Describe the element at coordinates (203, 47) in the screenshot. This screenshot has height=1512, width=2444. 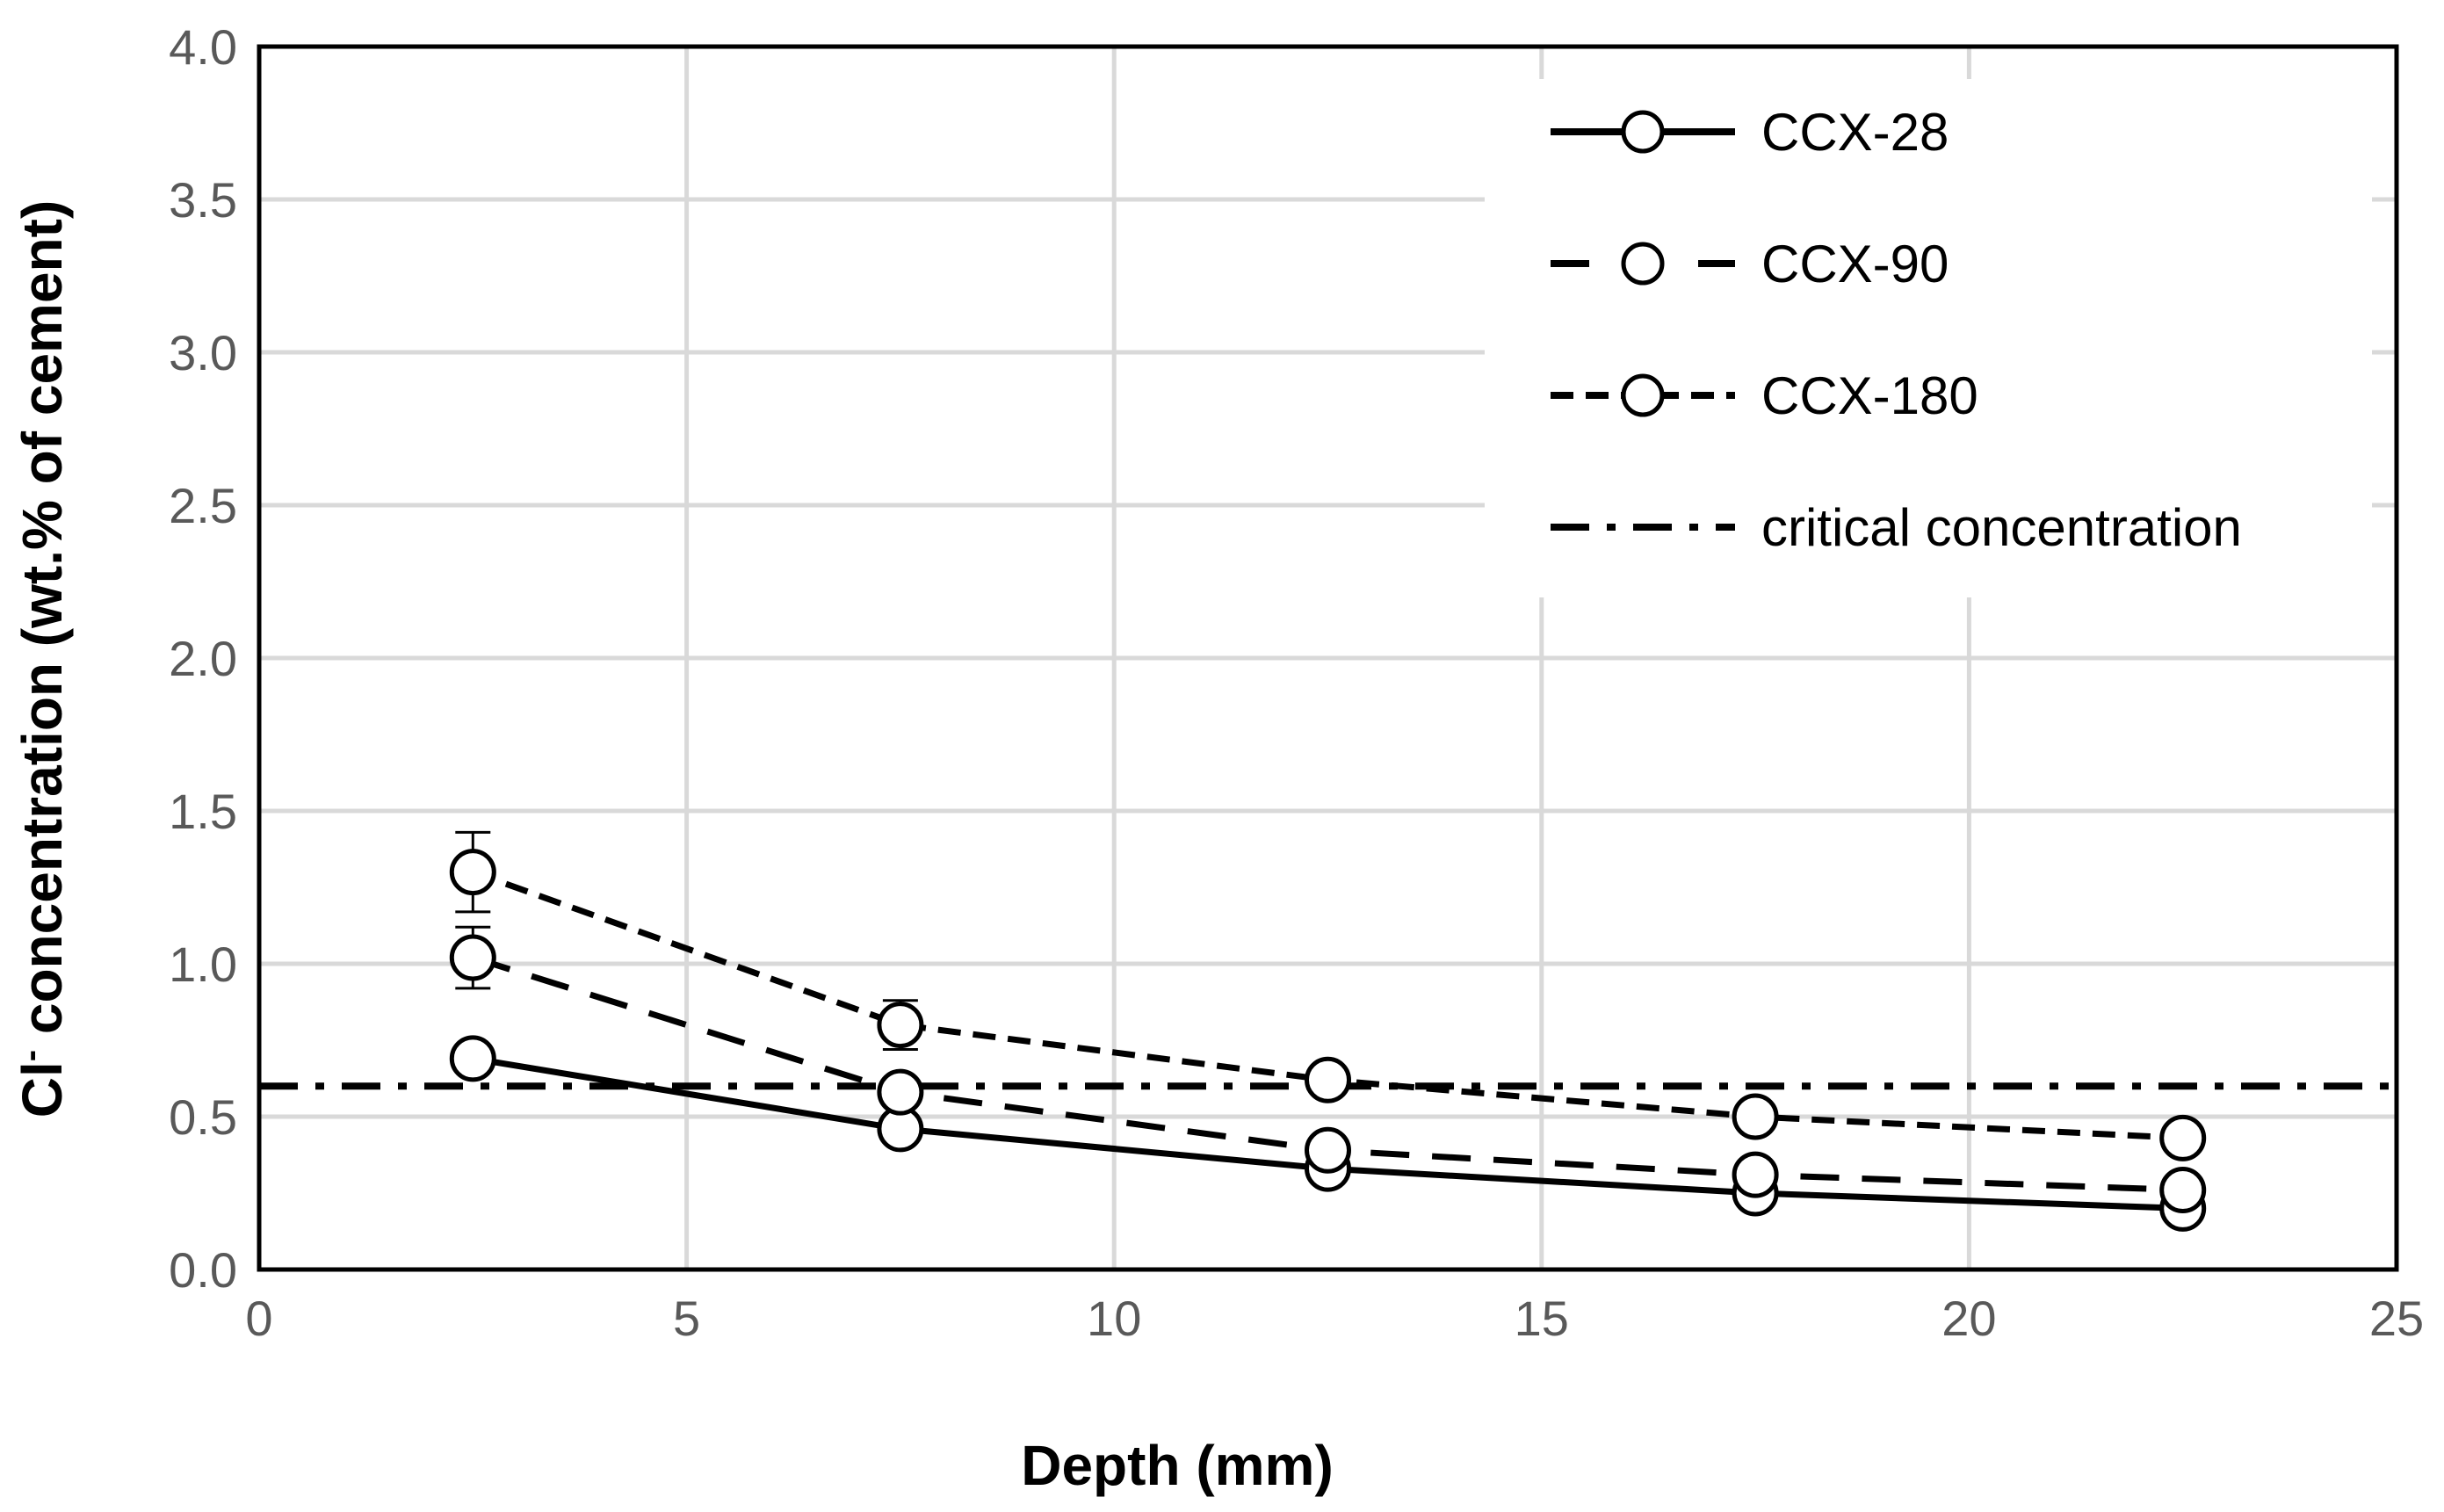
I see `y-tick-label: 4.0` at that location.